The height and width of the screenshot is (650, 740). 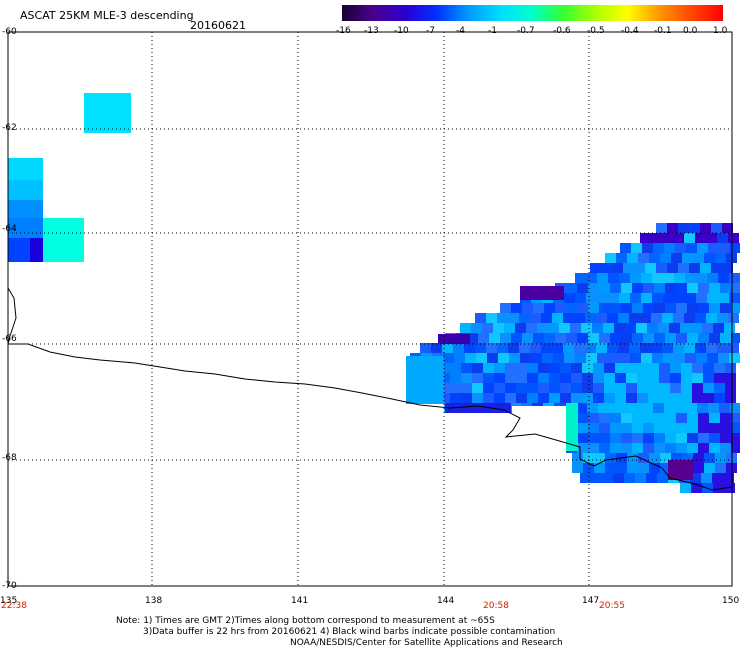 What do you see at coordinates (9, 586) in the screenshot?
I see `lat-label: -70` at bounding box center [9, 586].